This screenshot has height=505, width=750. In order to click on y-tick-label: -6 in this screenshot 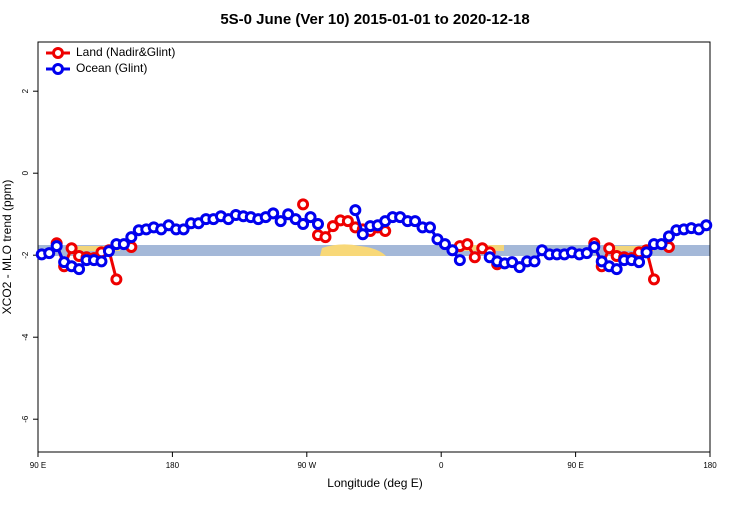, I will do `click(25, 419)`.